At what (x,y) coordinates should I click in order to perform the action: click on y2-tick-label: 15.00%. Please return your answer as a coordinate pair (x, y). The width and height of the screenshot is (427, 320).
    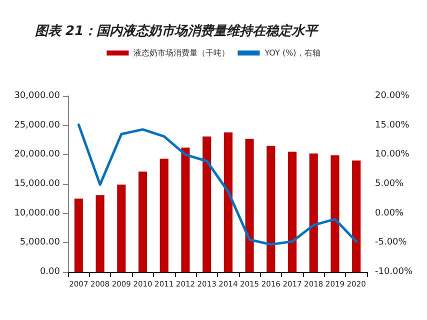
    Looking at the image, I should click on (392, 125).